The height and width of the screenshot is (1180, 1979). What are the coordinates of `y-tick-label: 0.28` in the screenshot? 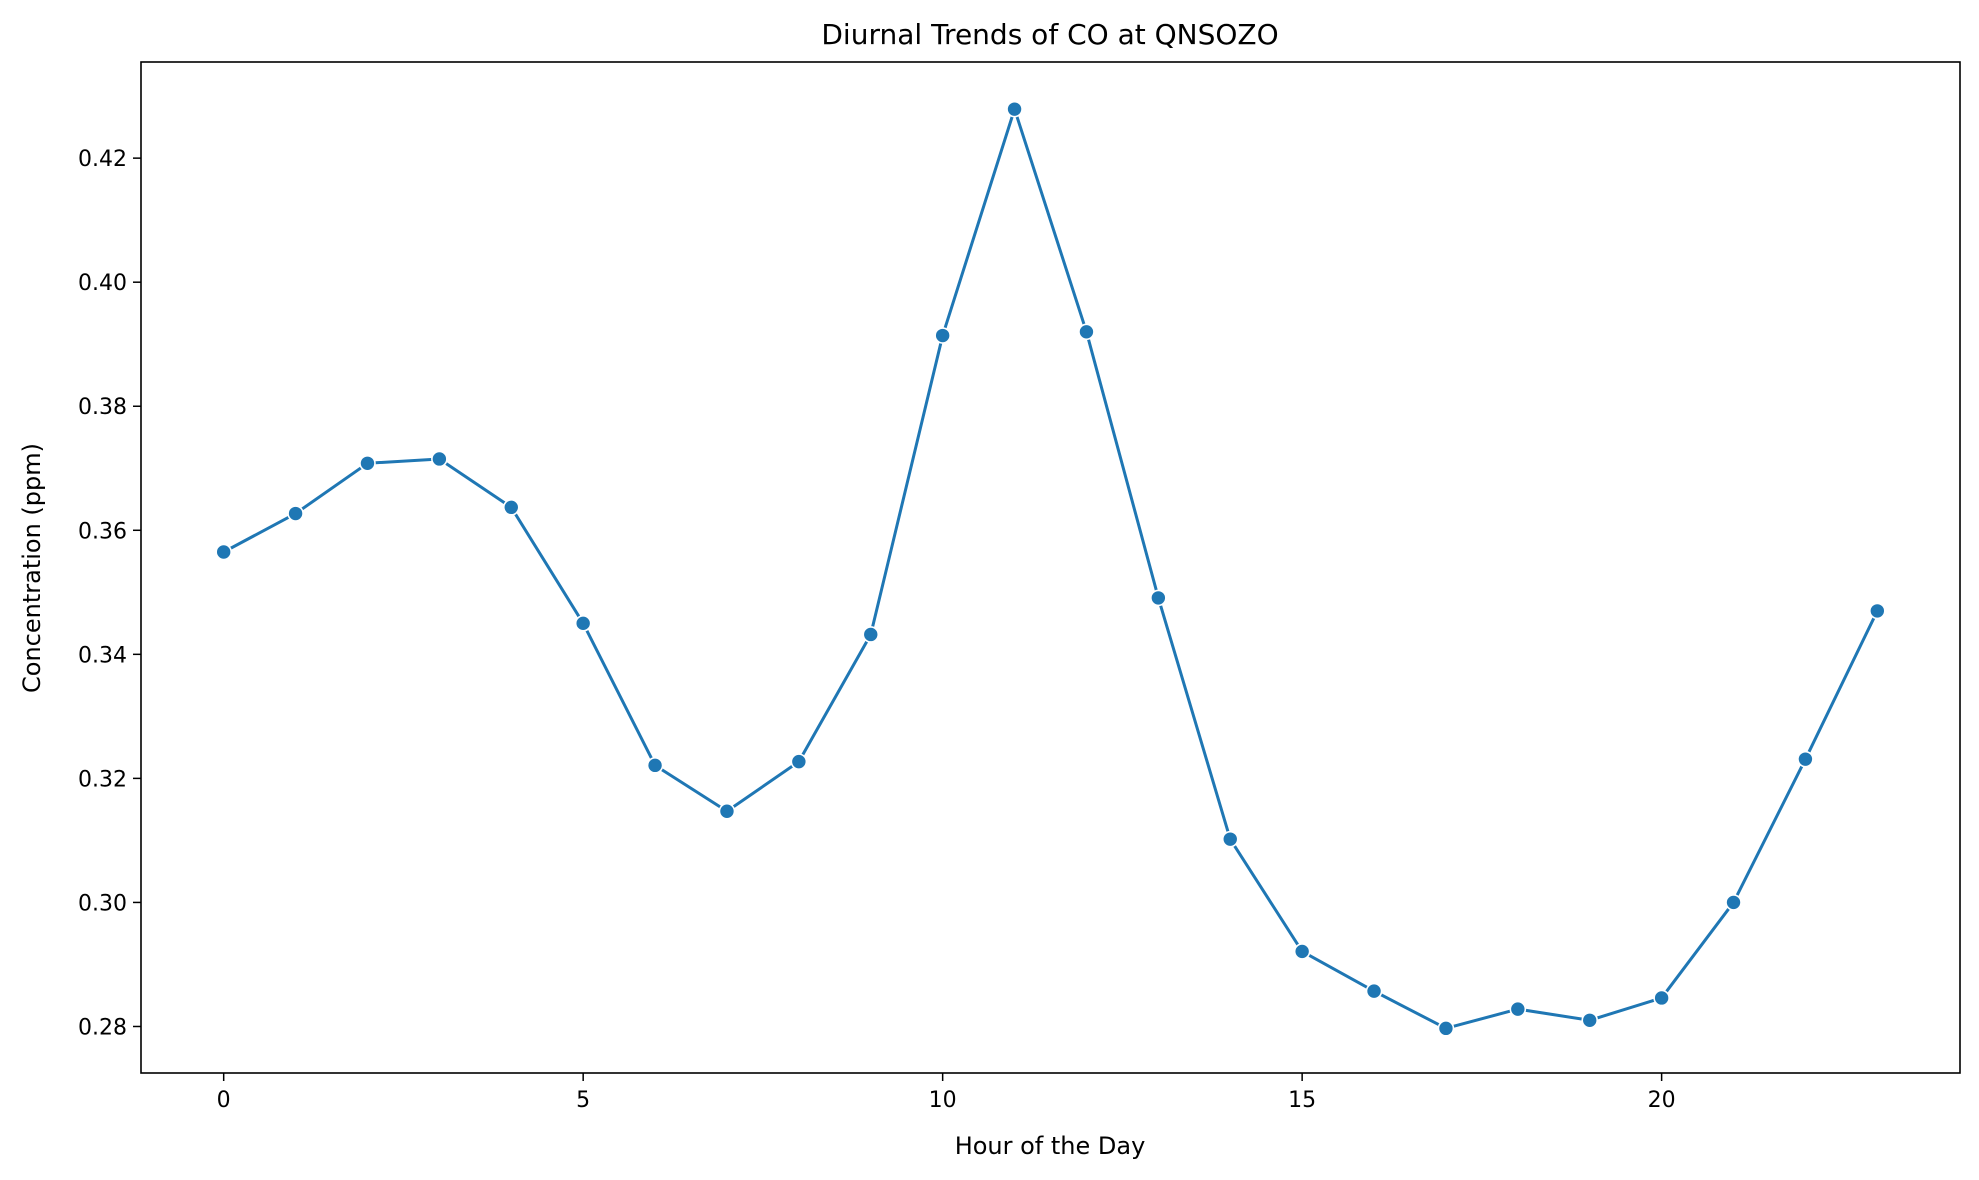 It's located at (102, 1027).